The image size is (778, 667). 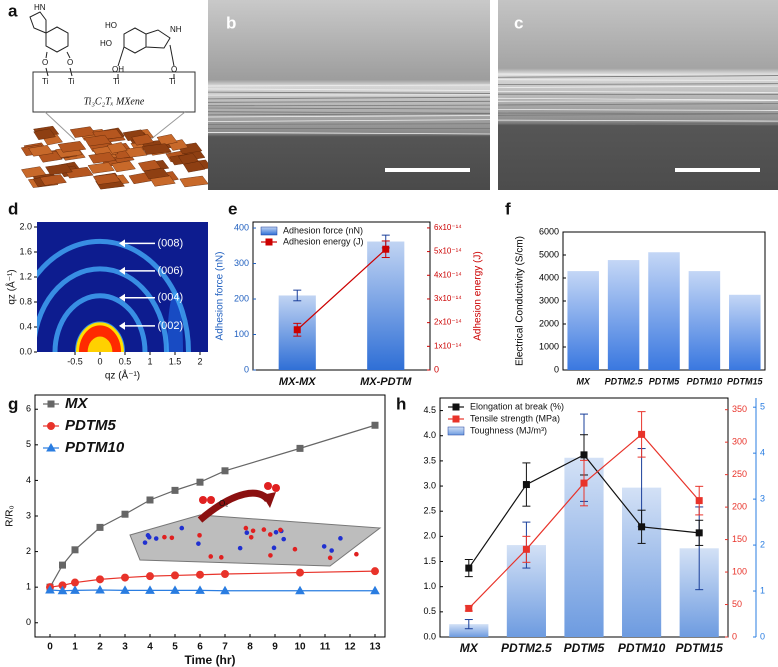 What do you see at coordinates (705, 381) in the screenshot?
I see `x-tick-label: PDTM10` at bounding box center [705, 381].